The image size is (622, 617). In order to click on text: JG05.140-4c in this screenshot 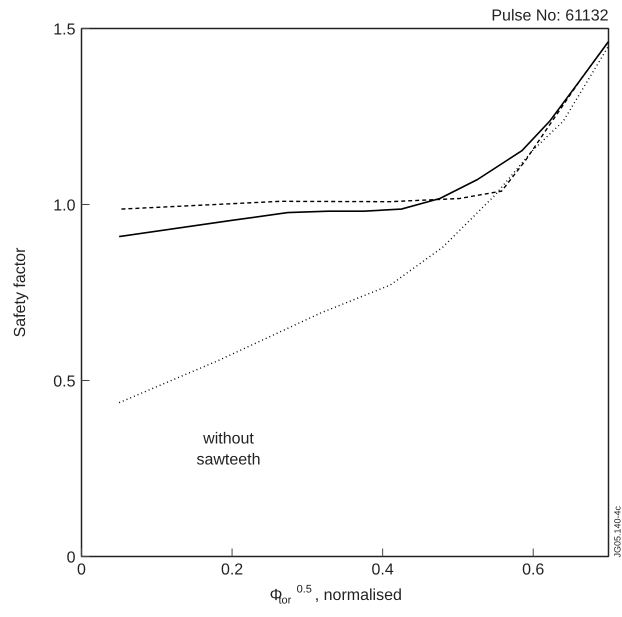, I will do `click(617, 531)`.